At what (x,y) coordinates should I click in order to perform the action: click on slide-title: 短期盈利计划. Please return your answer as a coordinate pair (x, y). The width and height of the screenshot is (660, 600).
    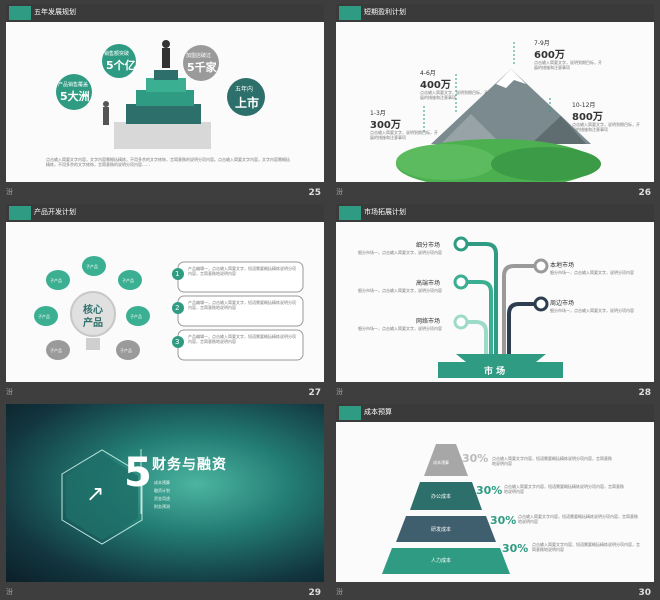
    Looking at the image, I should click on (385, 12).